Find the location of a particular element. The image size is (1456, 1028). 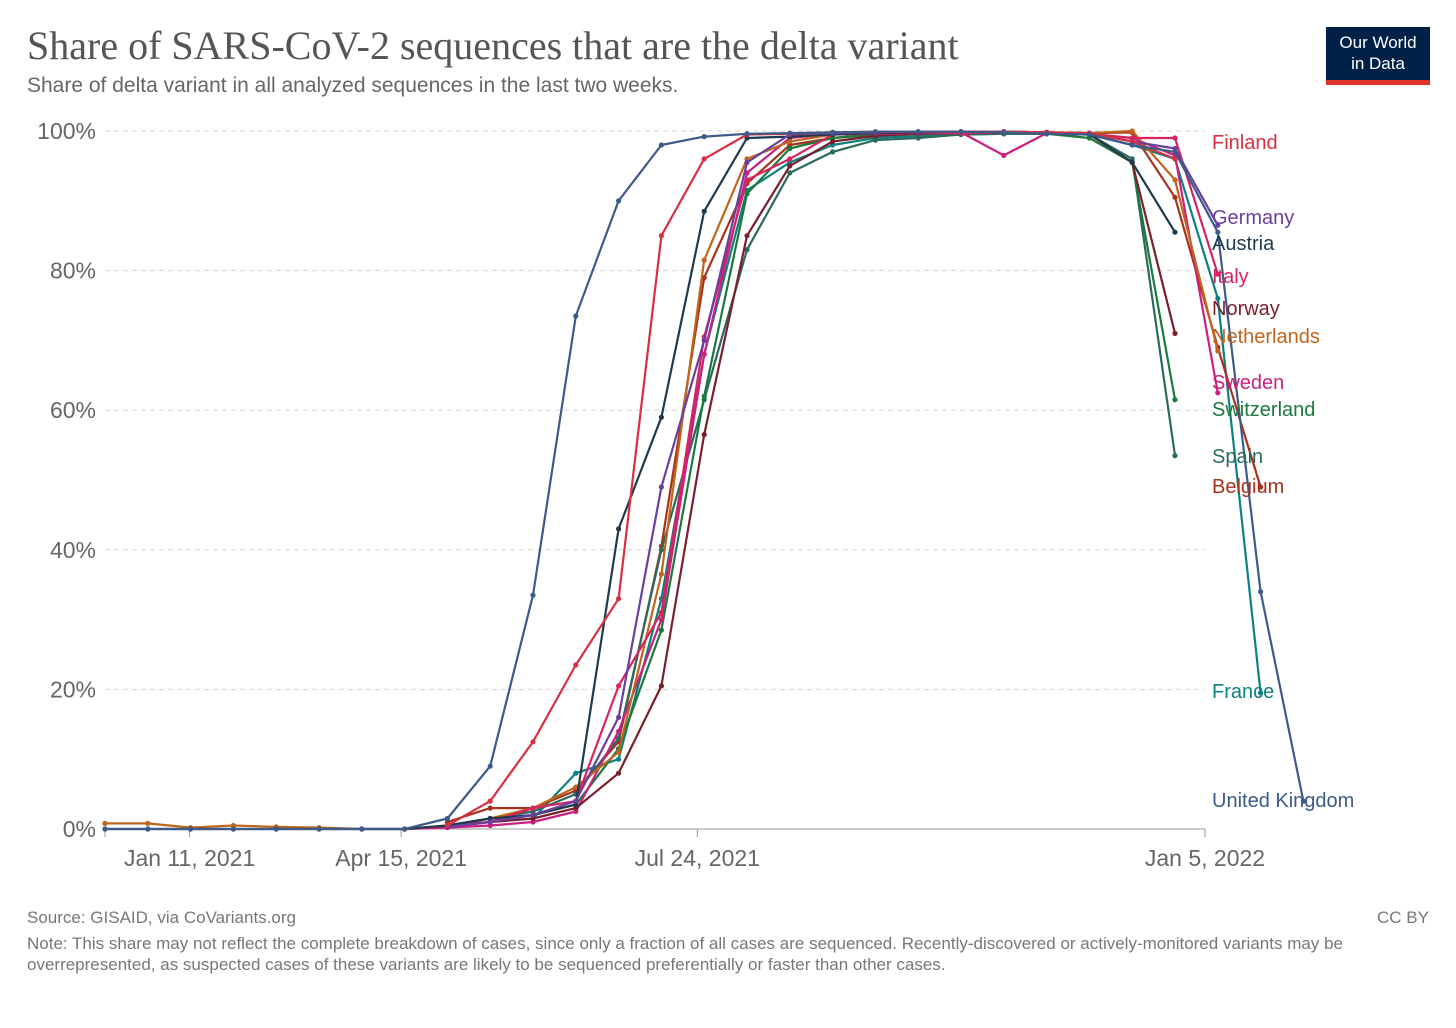

series-label: Germany is located at coordinates (1253, 218).